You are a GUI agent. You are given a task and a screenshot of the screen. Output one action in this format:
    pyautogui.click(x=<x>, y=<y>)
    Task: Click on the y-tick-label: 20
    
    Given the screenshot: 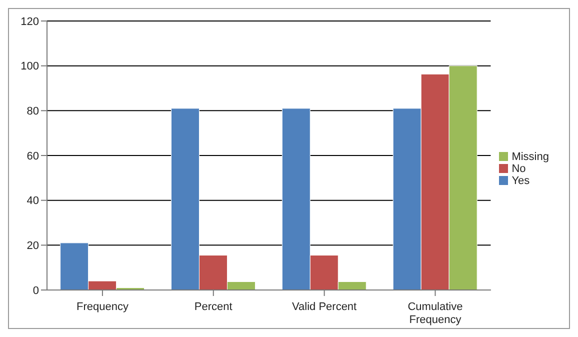 What is the action you would take?
    pyautogui.click(x=32, y=246)
    